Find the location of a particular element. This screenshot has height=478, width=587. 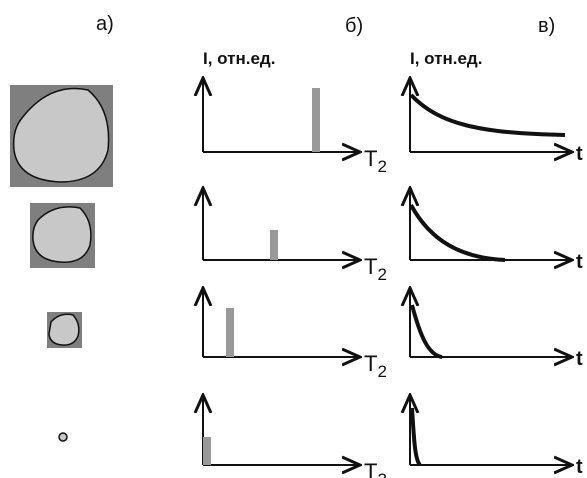

panel-label: б) is located at coordinates (354, 26).